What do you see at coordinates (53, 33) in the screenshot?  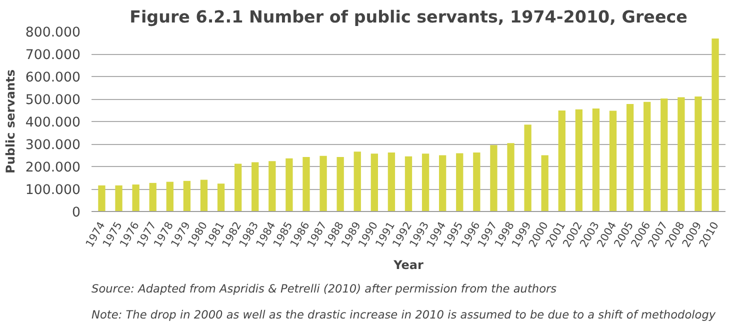 I see `y-tick-label: 800.000` at bounding box center [53, 33].